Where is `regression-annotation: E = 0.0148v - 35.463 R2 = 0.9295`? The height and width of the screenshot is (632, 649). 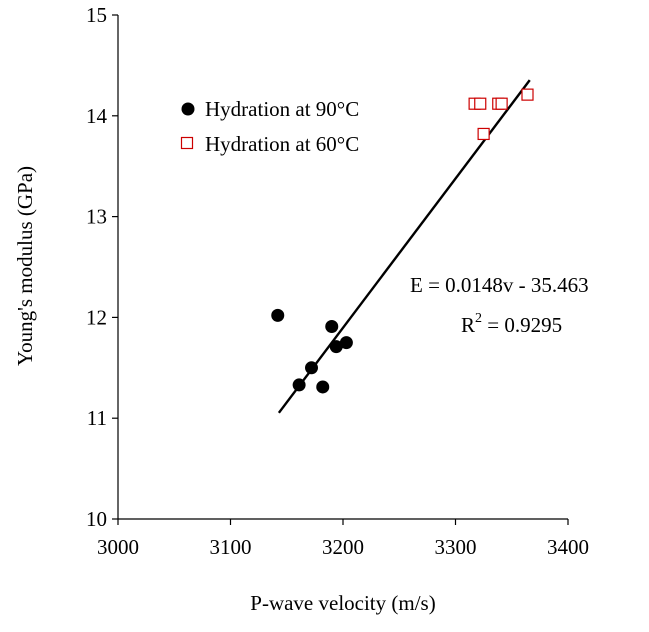
regression-annotation: E = 0.0148v - 35.463 R2 = 0.9295 is located at coordinates (499, 305).